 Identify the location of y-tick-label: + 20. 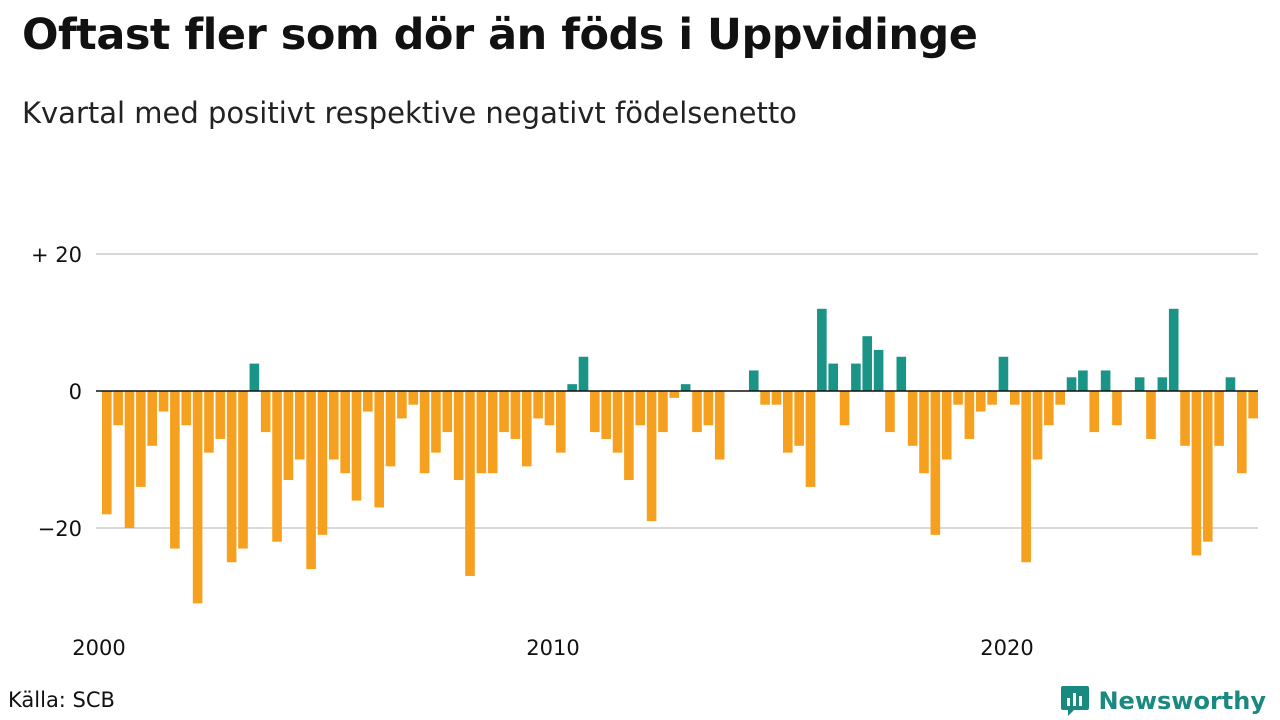
(56, 255).